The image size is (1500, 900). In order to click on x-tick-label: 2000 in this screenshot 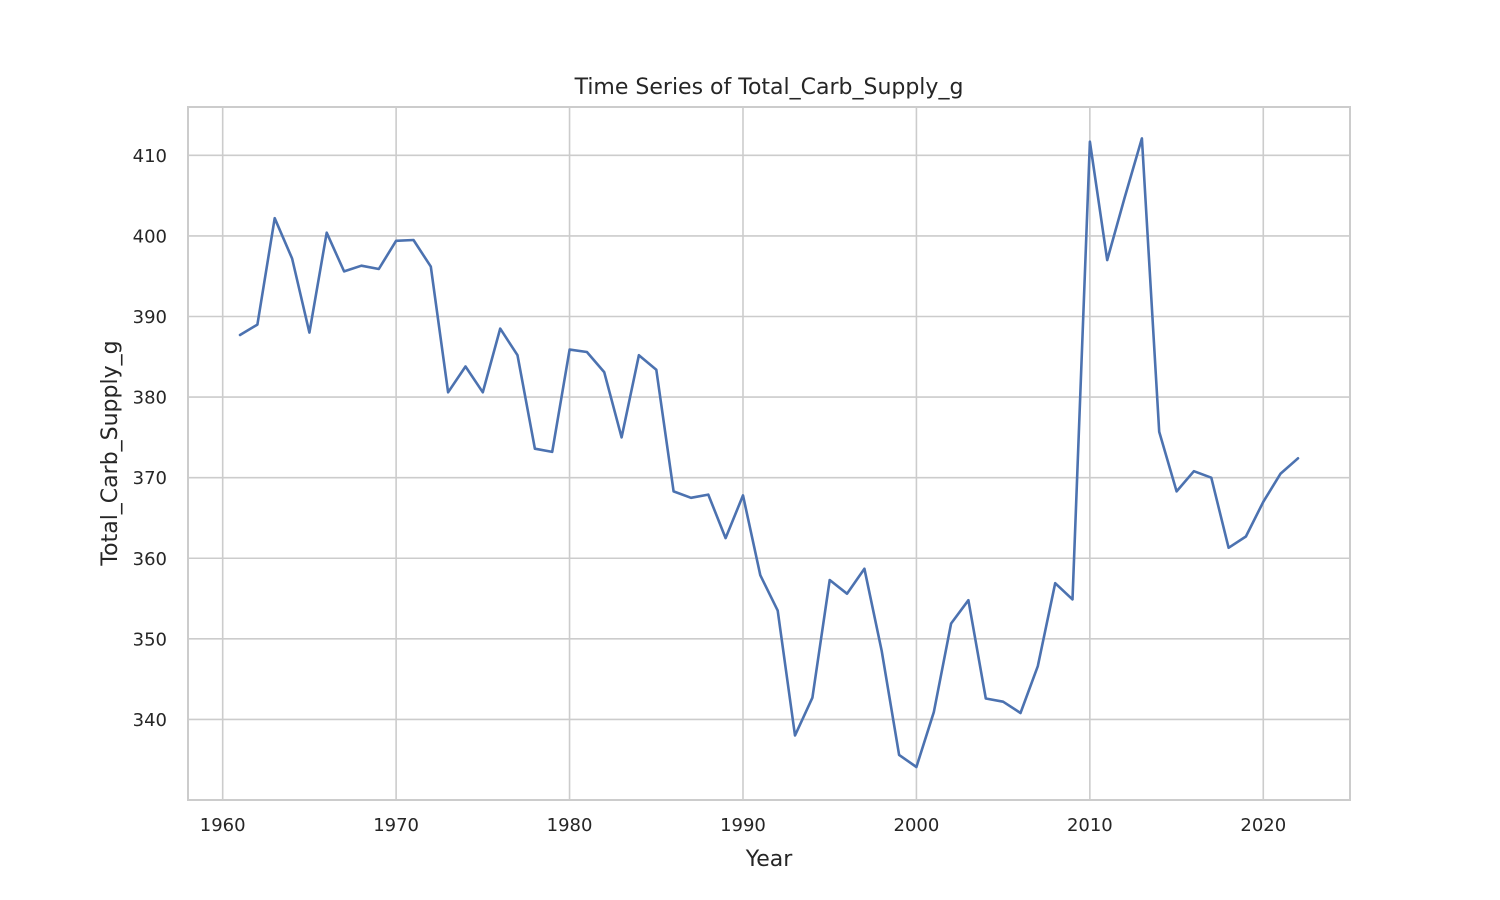, I will do `click(917, 825)`.